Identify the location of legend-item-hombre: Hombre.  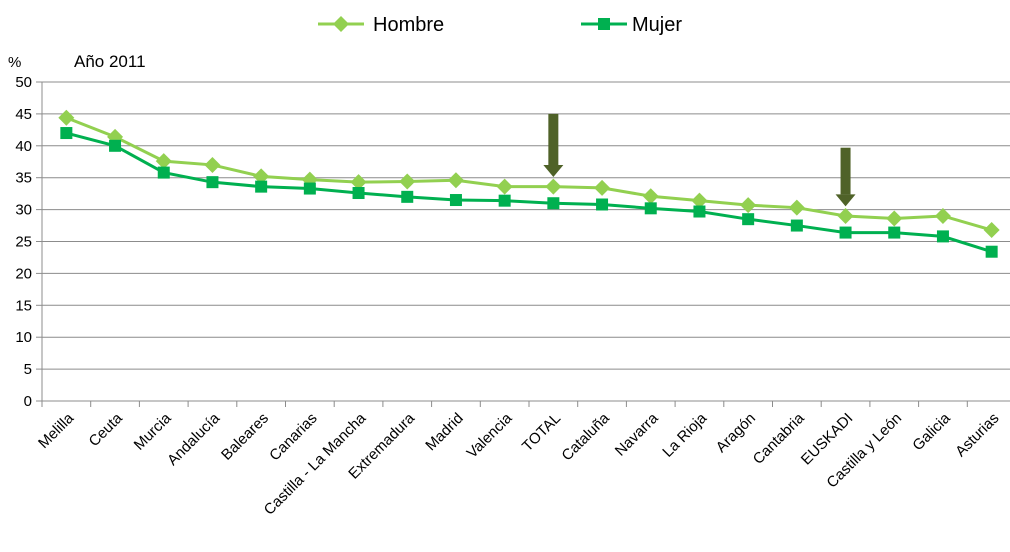
(381, 25).